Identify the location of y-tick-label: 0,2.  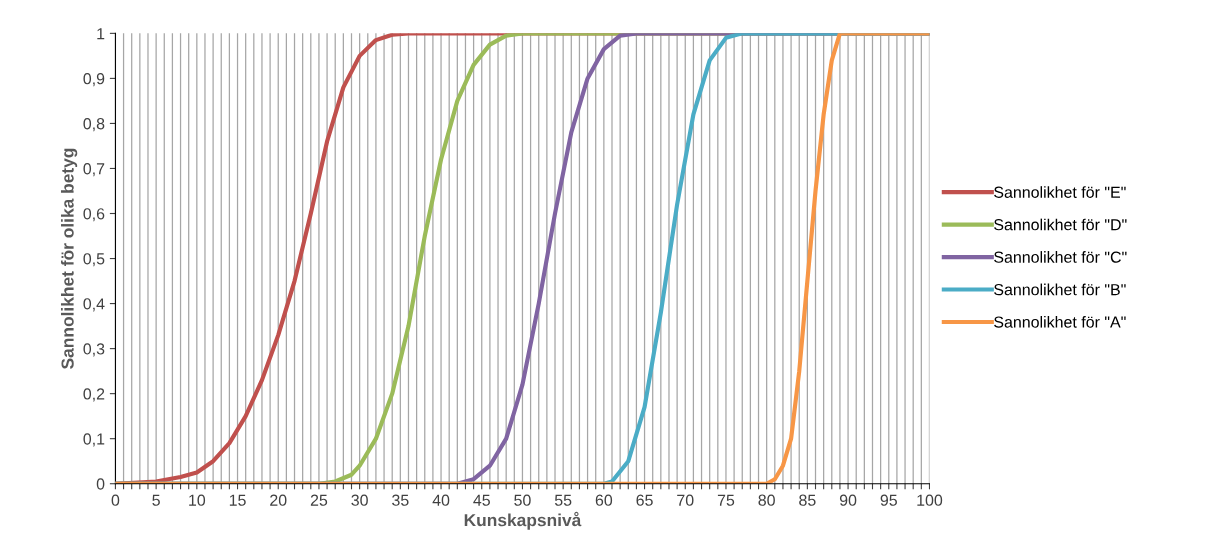
(94, 395).